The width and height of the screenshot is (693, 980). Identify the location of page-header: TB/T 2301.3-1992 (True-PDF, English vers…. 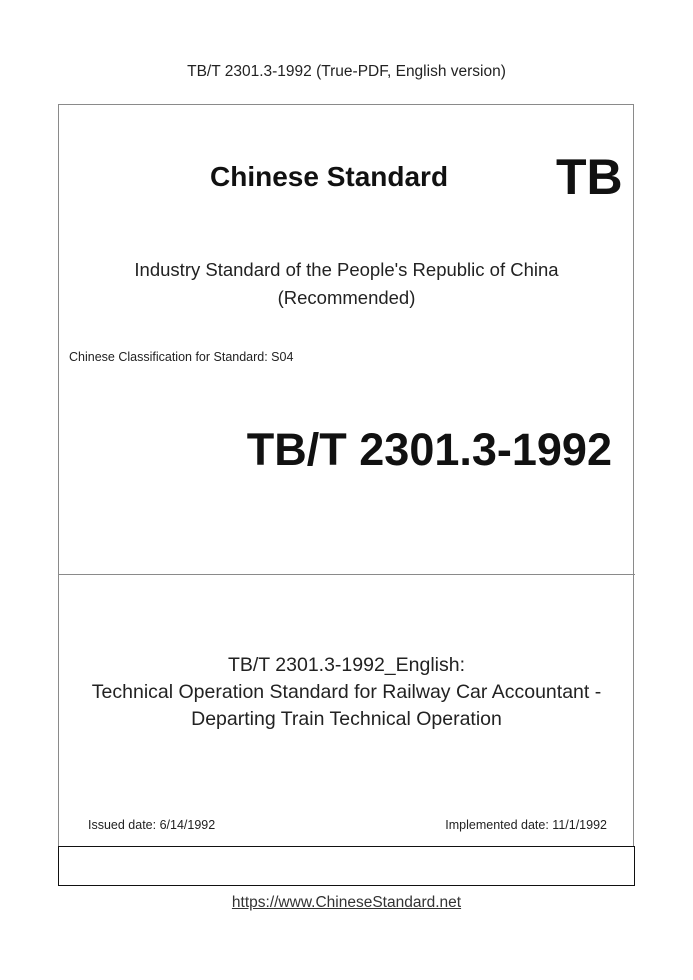
(346, 71).